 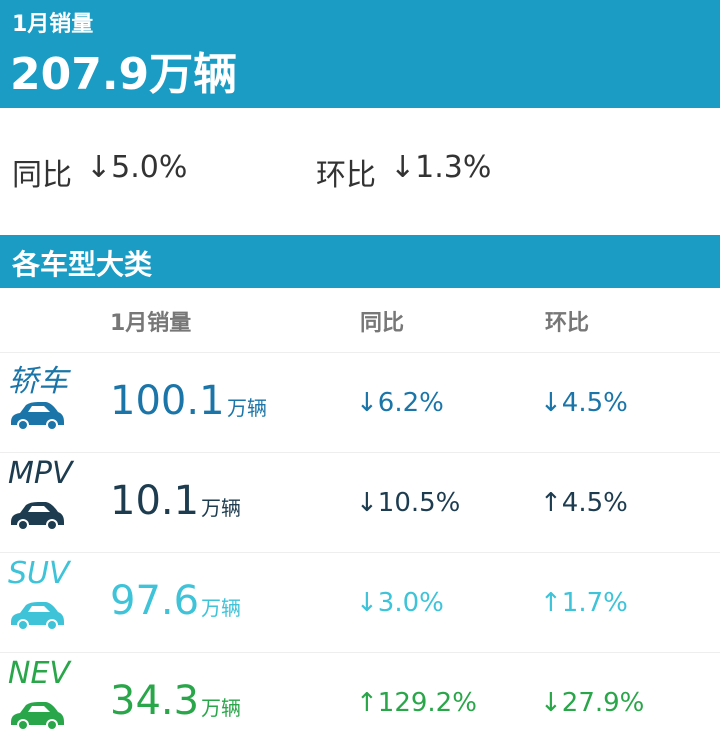 I want to click on row-mom: ↑1.7%, so click(x=584, y=603).